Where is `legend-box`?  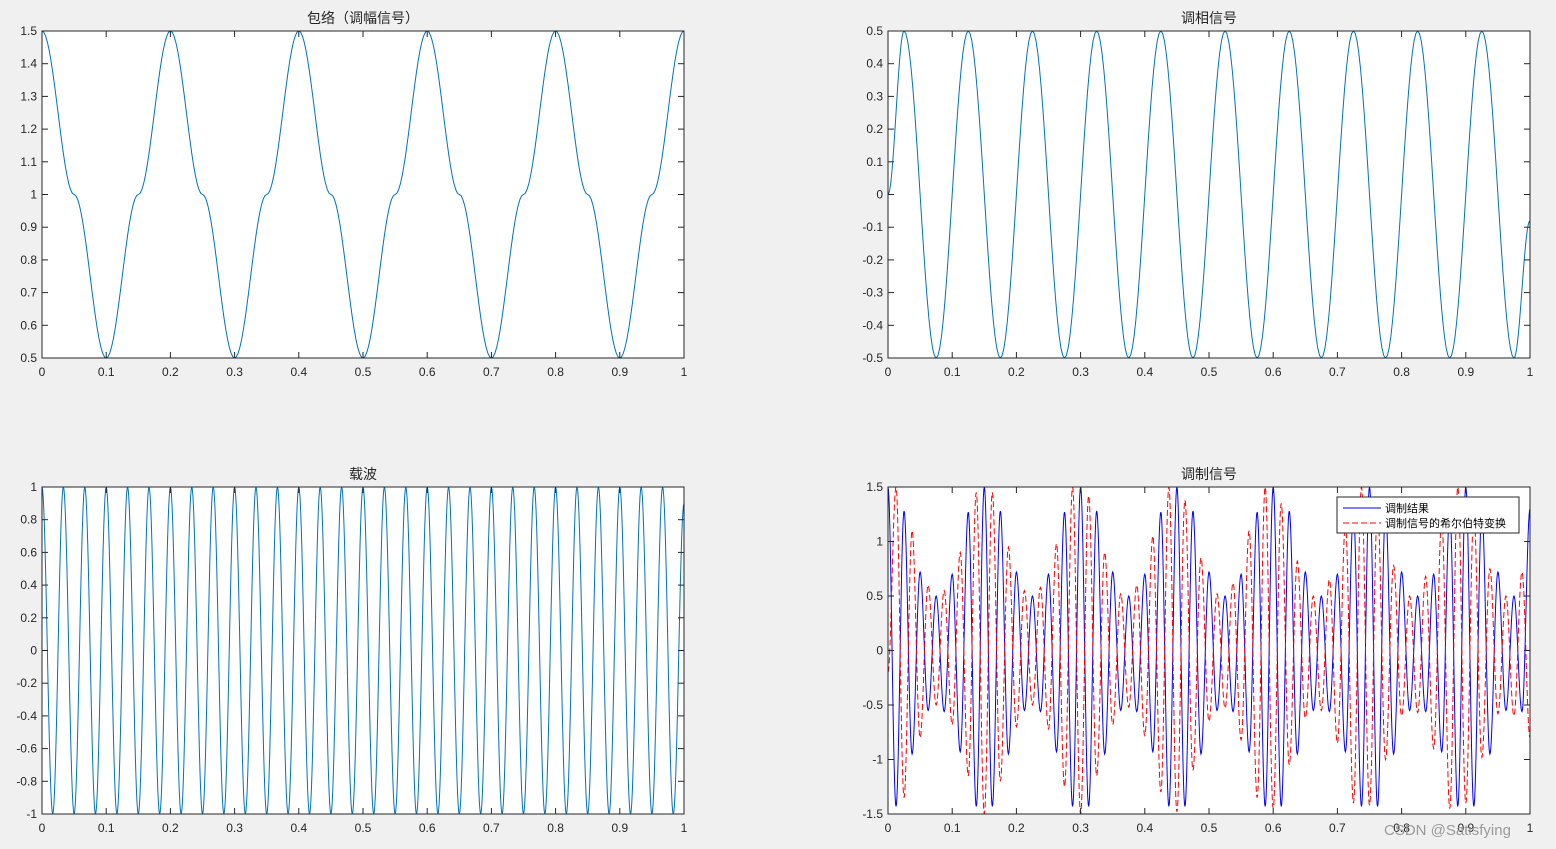 legend-box is located at coordinates (1428, 515).